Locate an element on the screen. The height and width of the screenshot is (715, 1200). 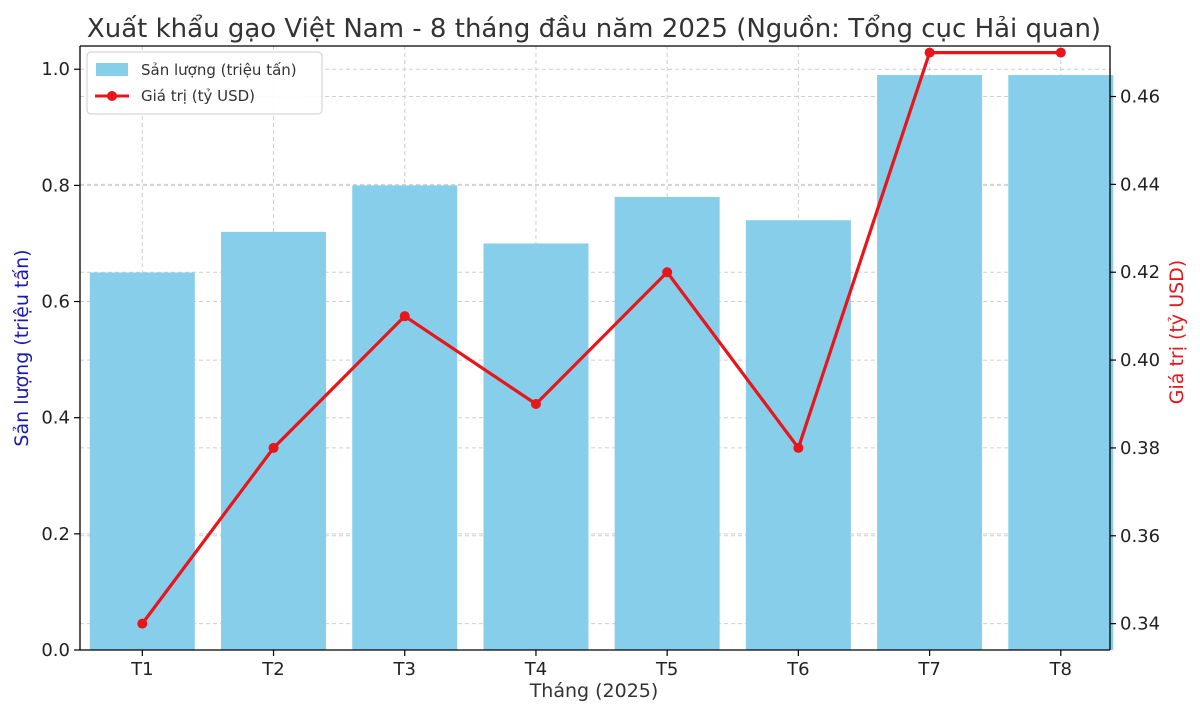
bar-T1 is located at coordinates (142, 461).